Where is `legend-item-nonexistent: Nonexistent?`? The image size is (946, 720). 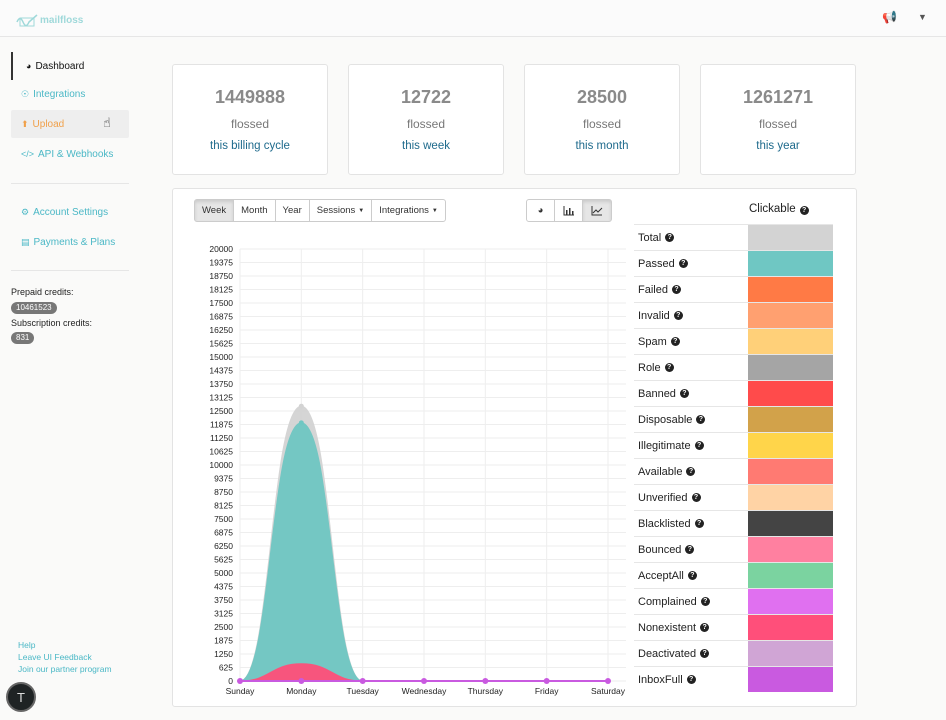
legend-item-nonexistent: Nonexistent? is located at coordinates (733, 627).